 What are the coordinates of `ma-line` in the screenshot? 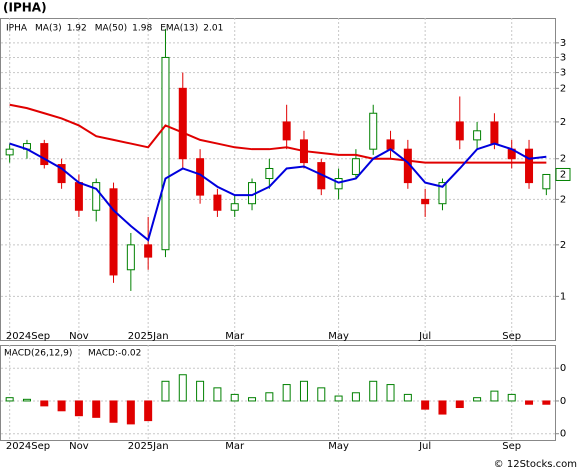 It's located at (278, 133).